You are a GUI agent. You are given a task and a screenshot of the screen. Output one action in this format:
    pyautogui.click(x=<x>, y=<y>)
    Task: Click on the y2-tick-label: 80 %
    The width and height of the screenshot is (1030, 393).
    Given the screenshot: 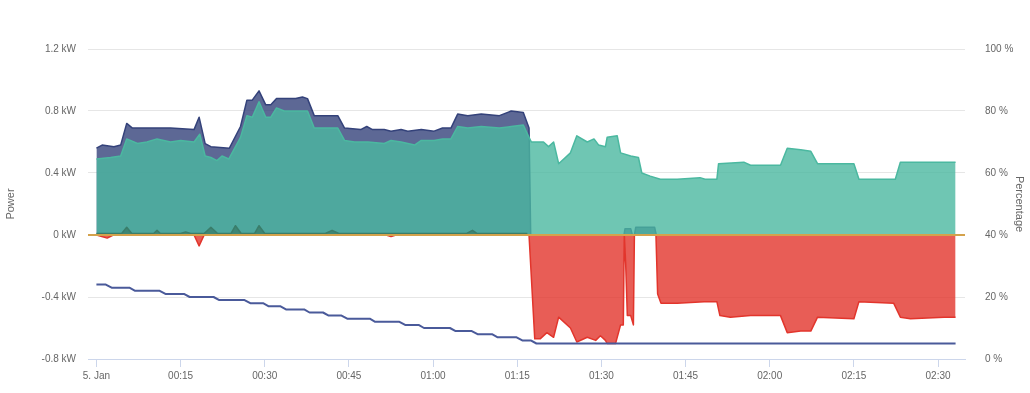 What is the action you would take?
    pyautogui.click(x=996, y=110)
    